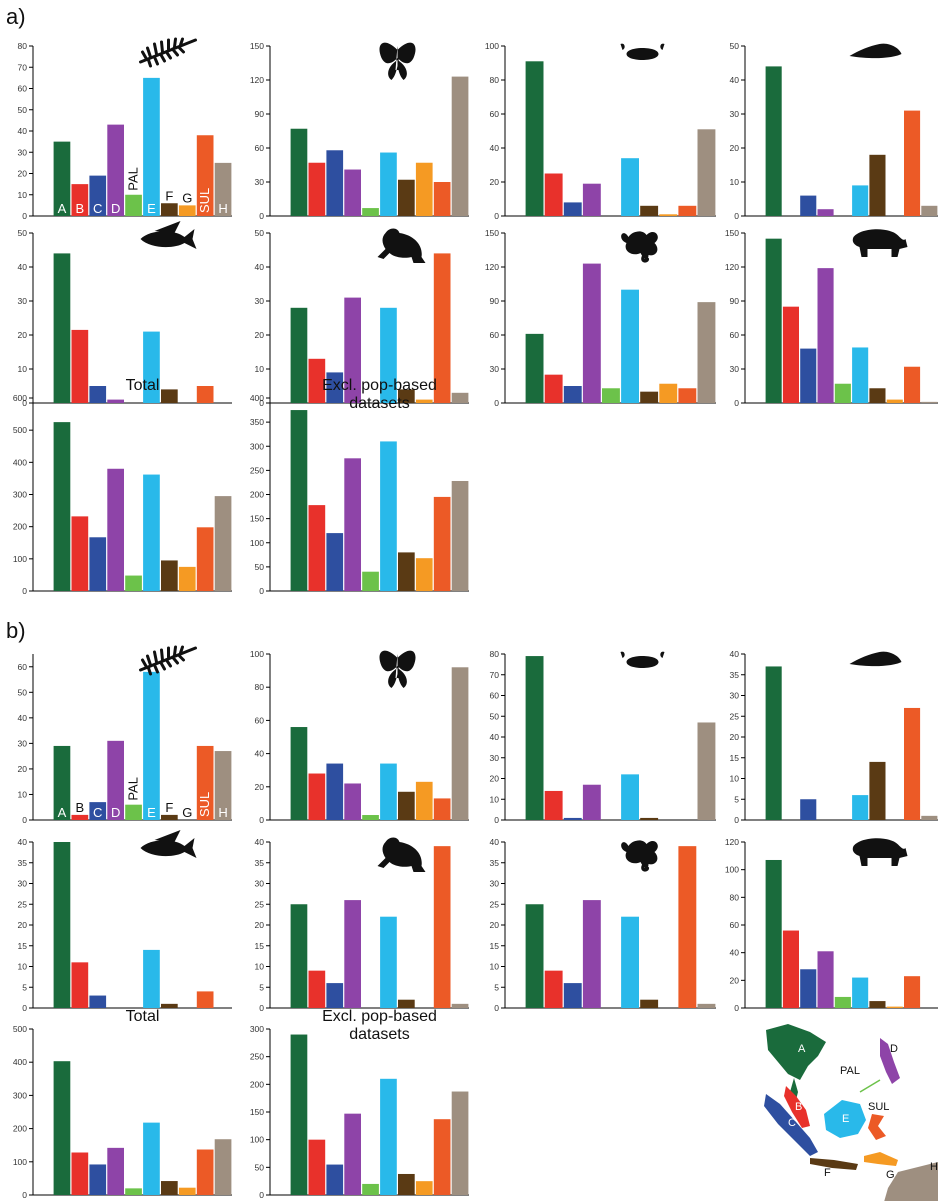 This screenshot has width=938, height=1201. Describe the element at coordinates (911, 1181) in the screenshot. I see `map-land-H` at that location.